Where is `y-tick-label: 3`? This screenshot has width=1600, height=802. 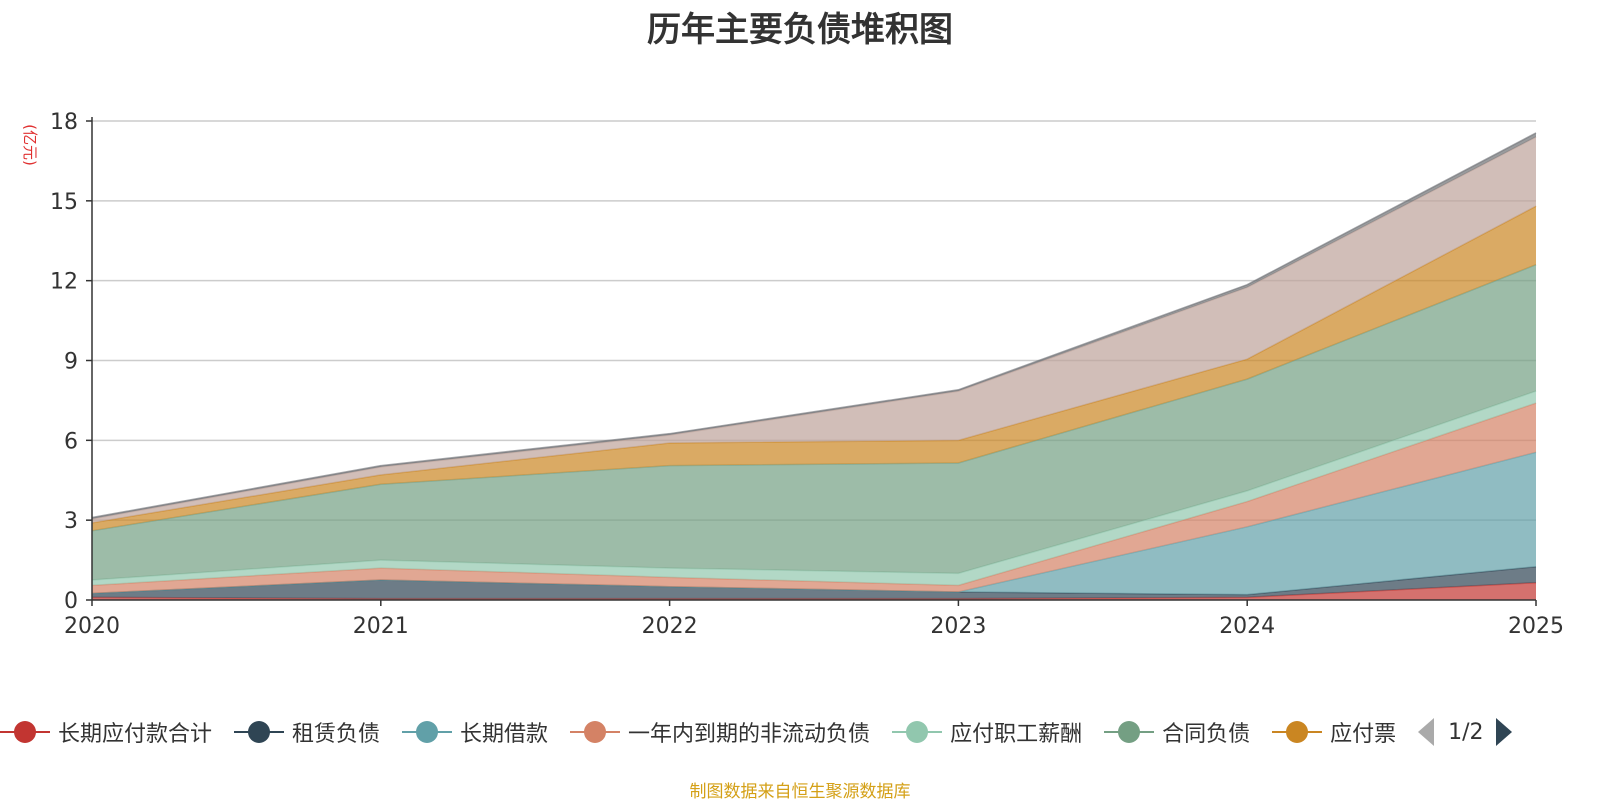
y-tick-label: 3 is located at coordinates (71, 521).